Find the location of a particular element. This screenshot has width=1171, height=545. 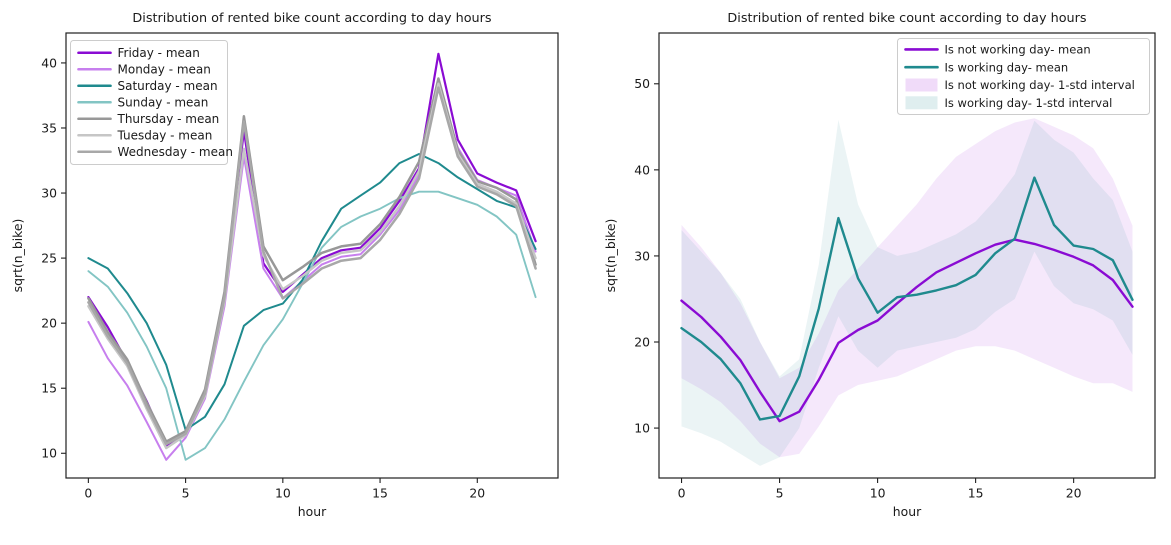

y-tick-label: 35 is located at coordinates (49, 127).